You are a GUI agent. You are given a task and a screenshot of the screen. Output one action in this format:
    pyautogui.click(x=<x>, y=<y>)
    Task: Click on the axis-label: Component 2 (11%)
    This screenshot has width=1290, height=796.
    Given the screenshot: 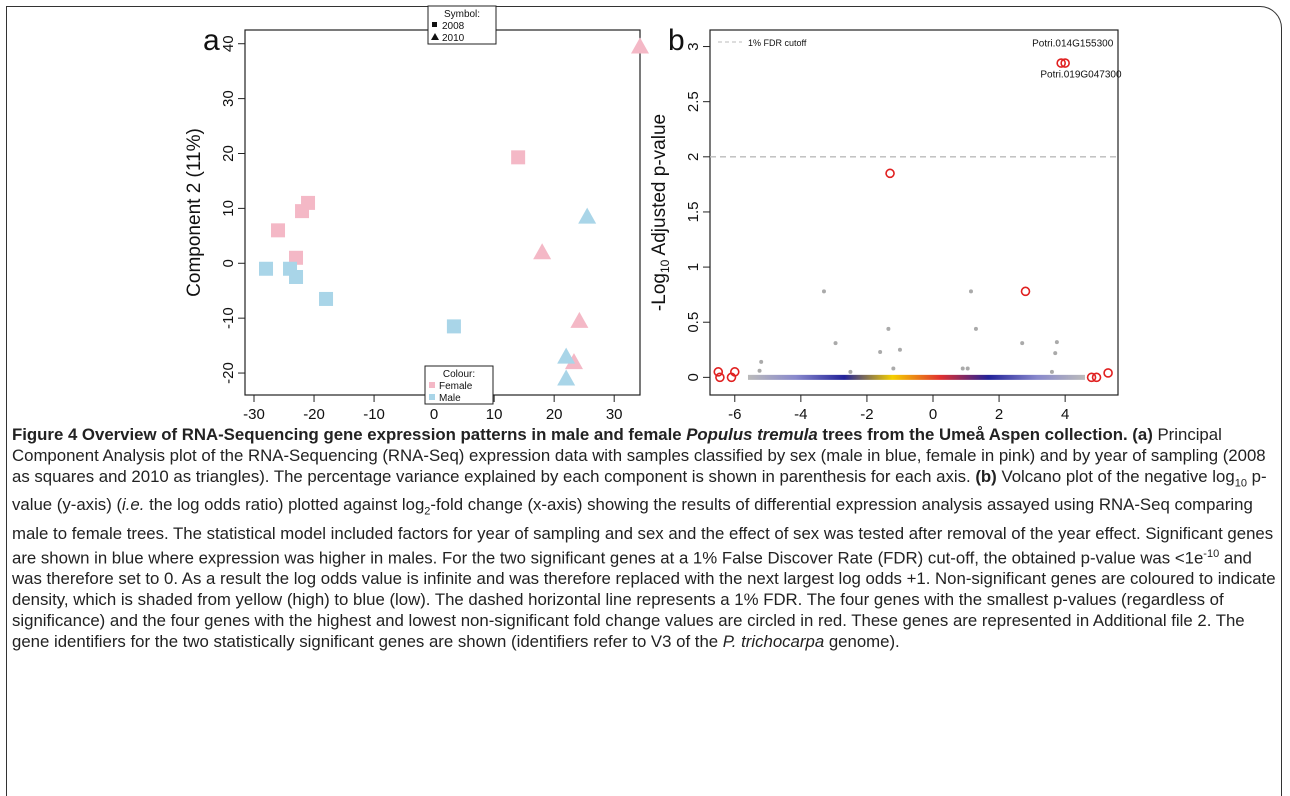 What is the action you would take?
    pyautogui.click(x=194, y=212)
    